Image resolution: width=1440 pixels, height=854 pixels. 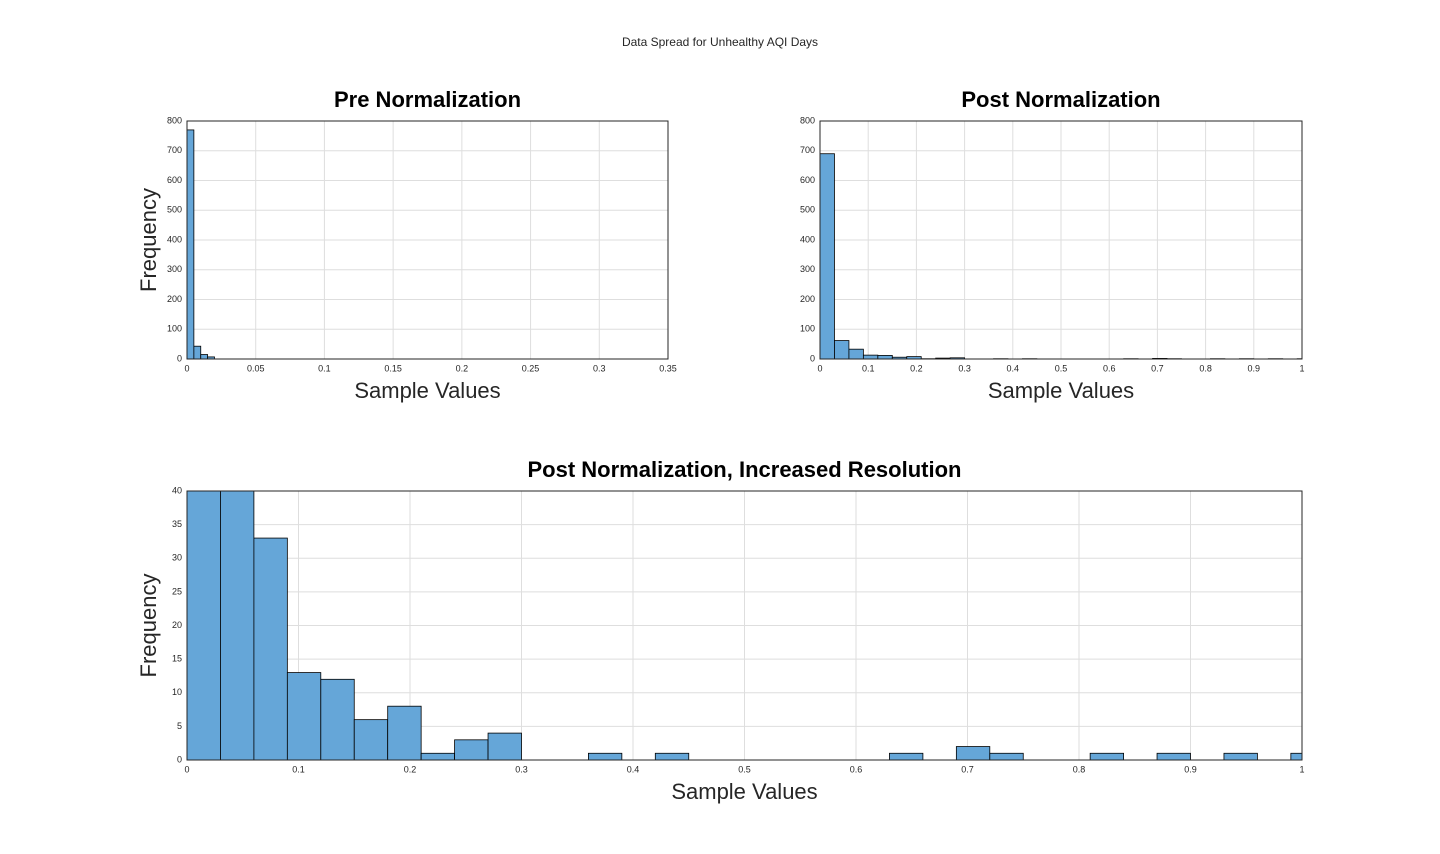 I want to click on x-tick-label: 0.15, so click(x=393, y=368).